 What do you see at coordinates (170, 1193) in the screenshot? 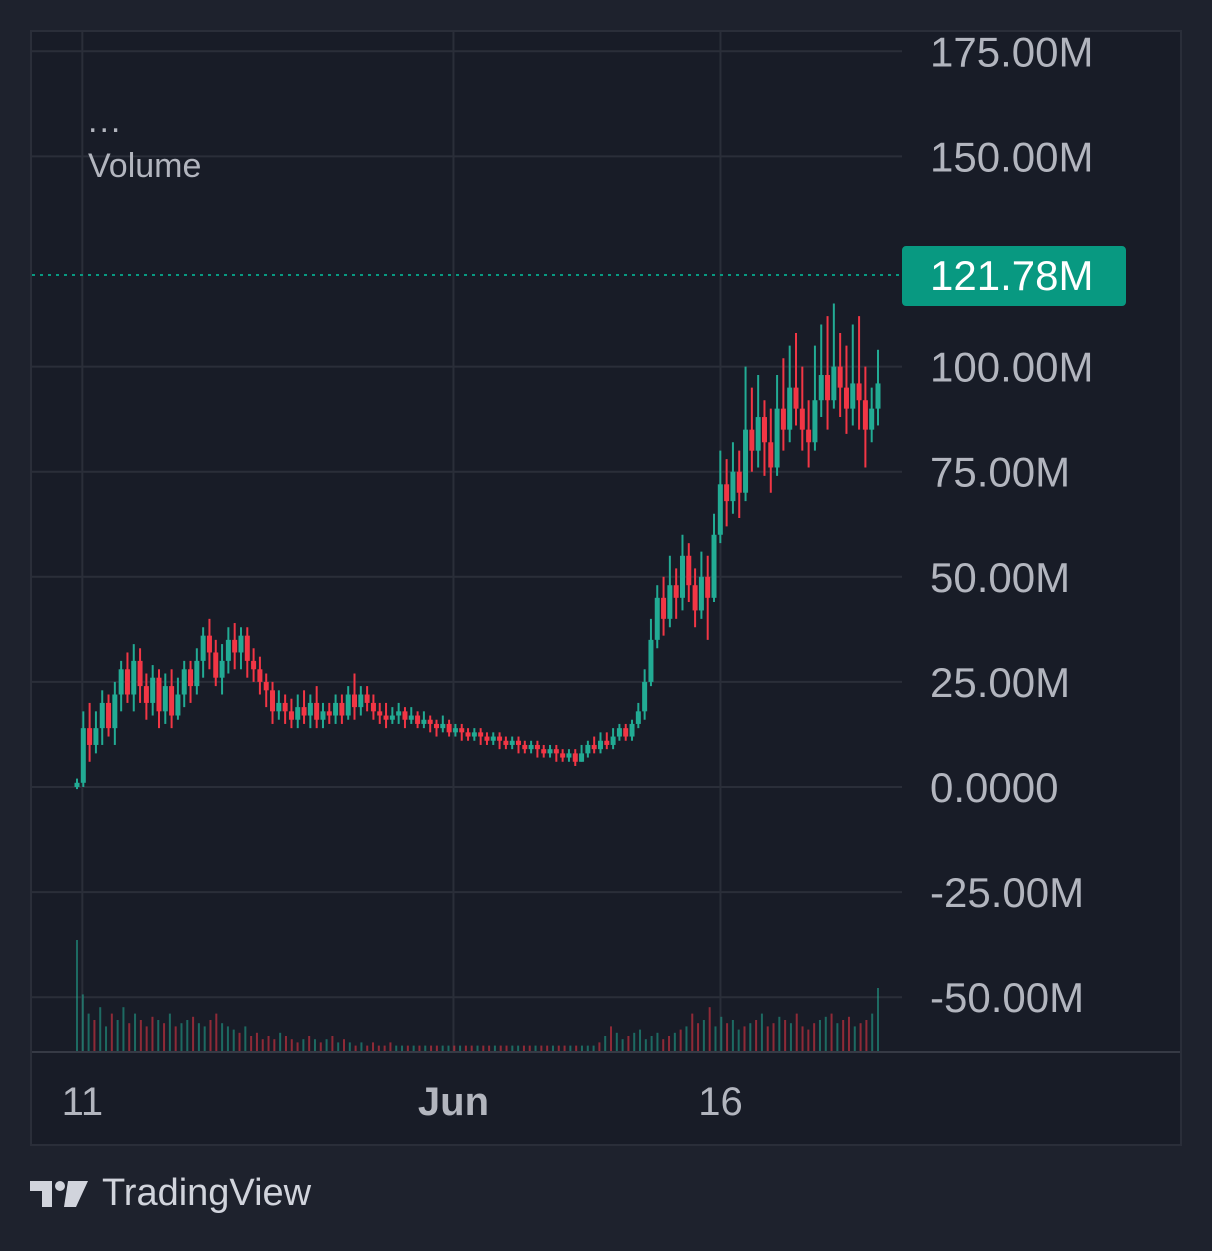
I see `tradingview-logo: TradingView` at bounding box center [170, 1193].